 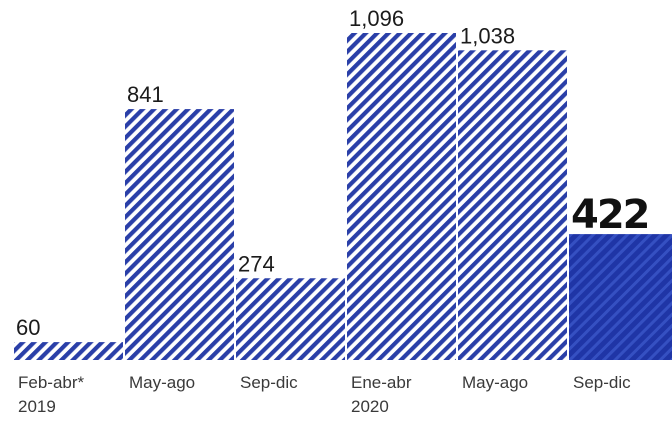 I want to click on category-label-2: Sep-dic, so click(x=269, y=382).